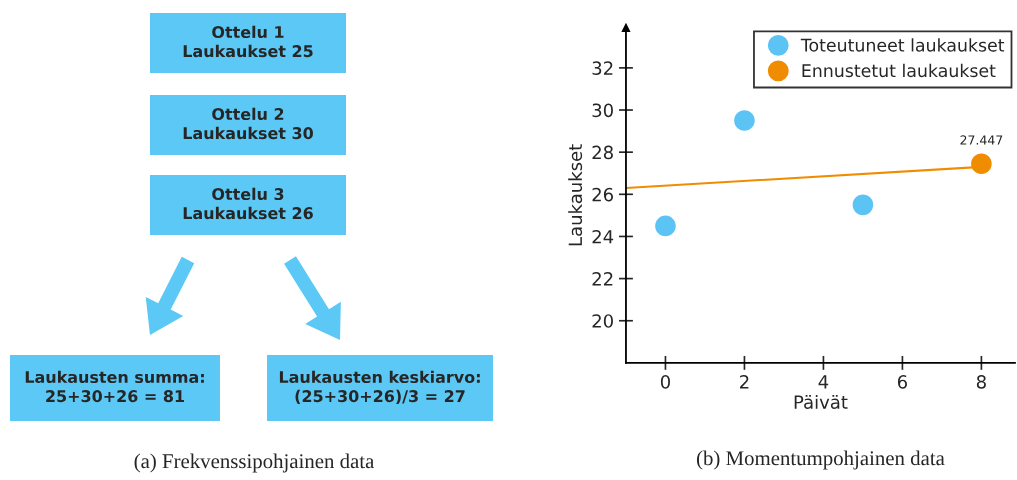  What do you see at coordinates (248, 41) in the screenshot?
I see `text: Ottelu 1 Laukaukset 25` at bounding box center [248, 41].